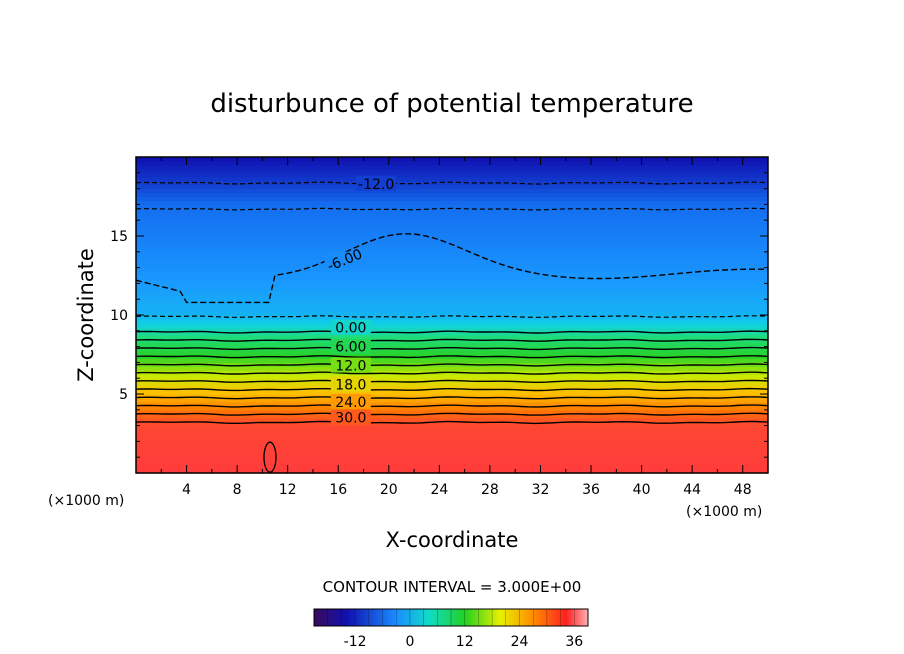  Describe the element at coordinates (389, 490) in the screenshot. I see `x-tick-label: 20` at that location.